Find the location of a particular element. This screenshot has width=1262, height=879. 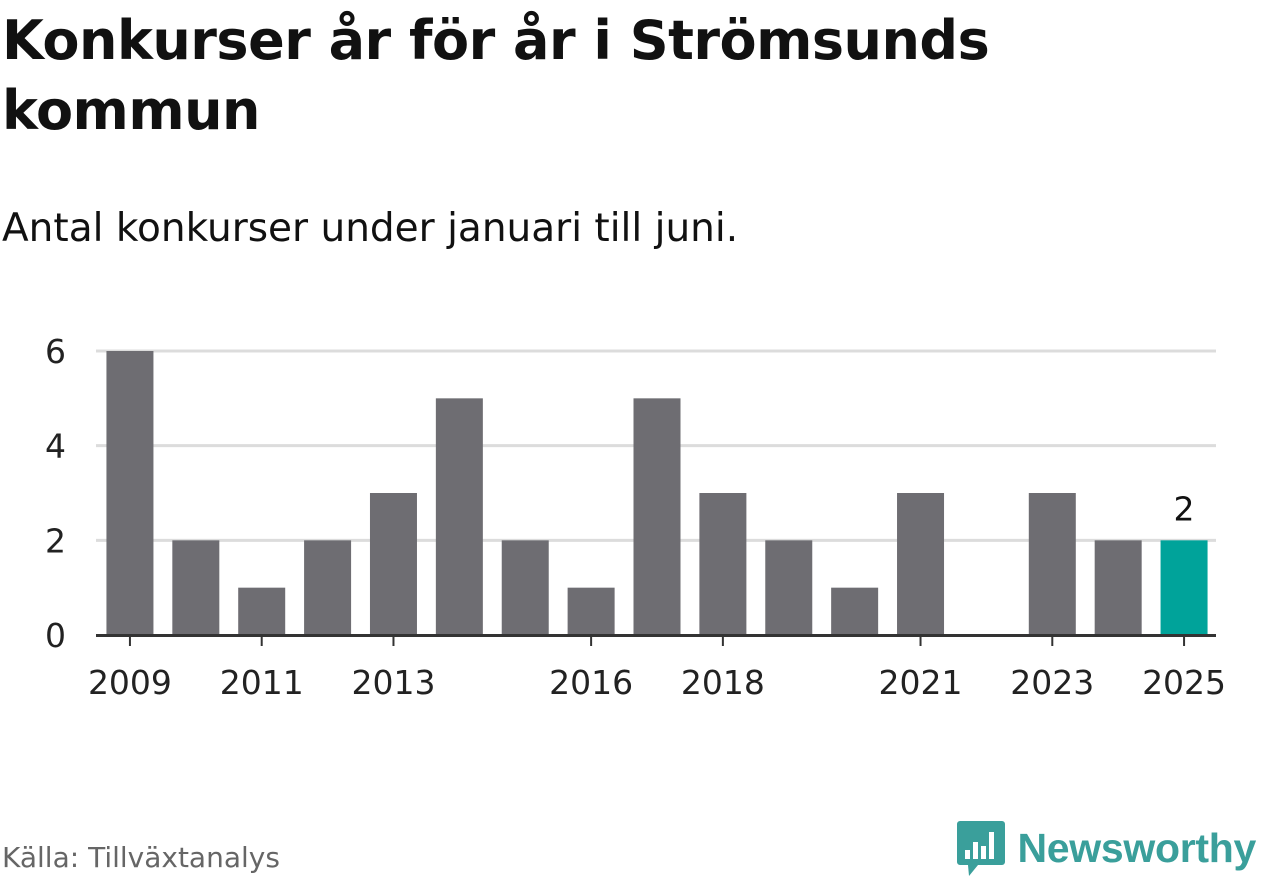

newsworthy-brand: Newsworthy is located at coordinates (1106, 848).